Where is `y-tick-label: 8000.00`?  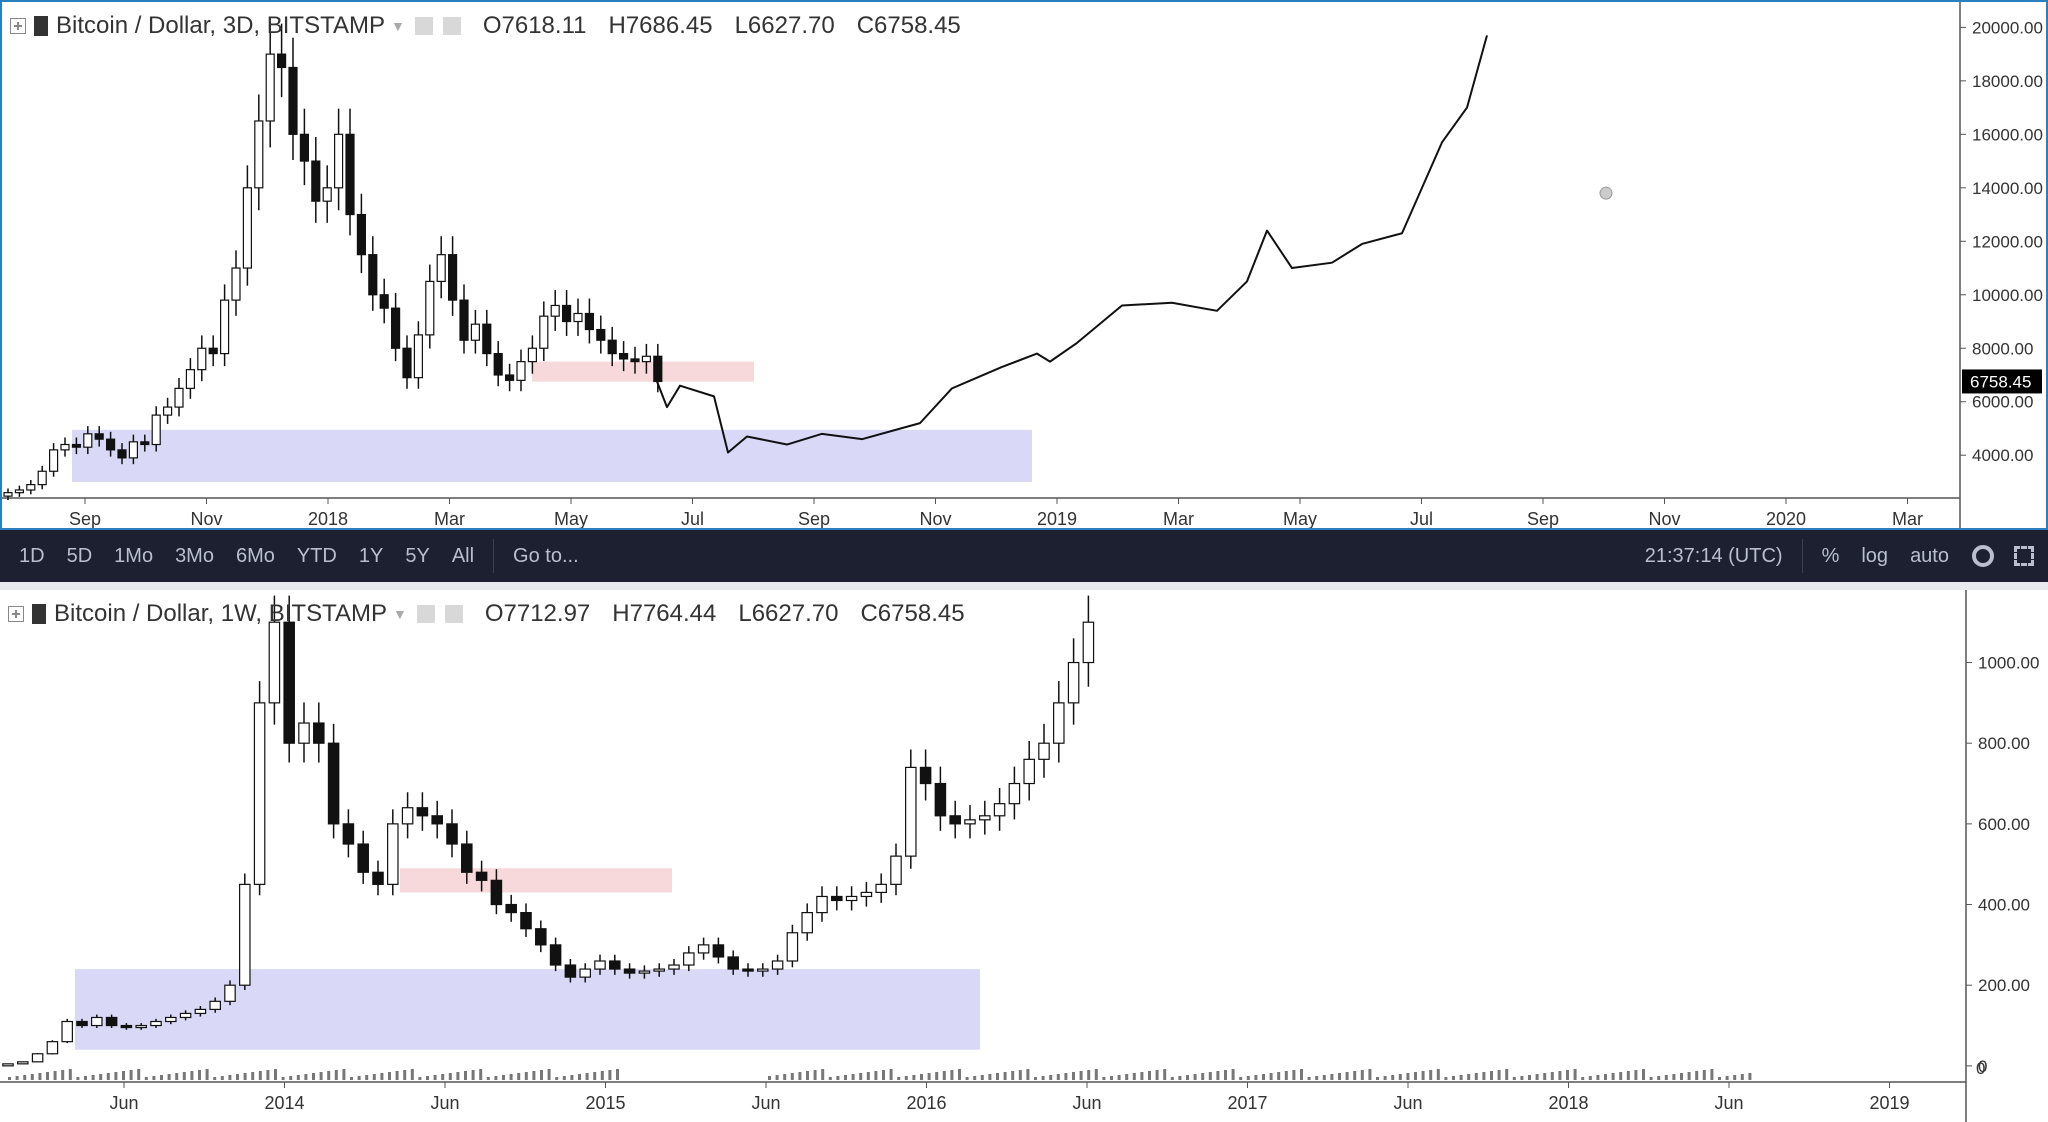
y-tick-label: 8000.00 is located at coordinates (2002, 348).